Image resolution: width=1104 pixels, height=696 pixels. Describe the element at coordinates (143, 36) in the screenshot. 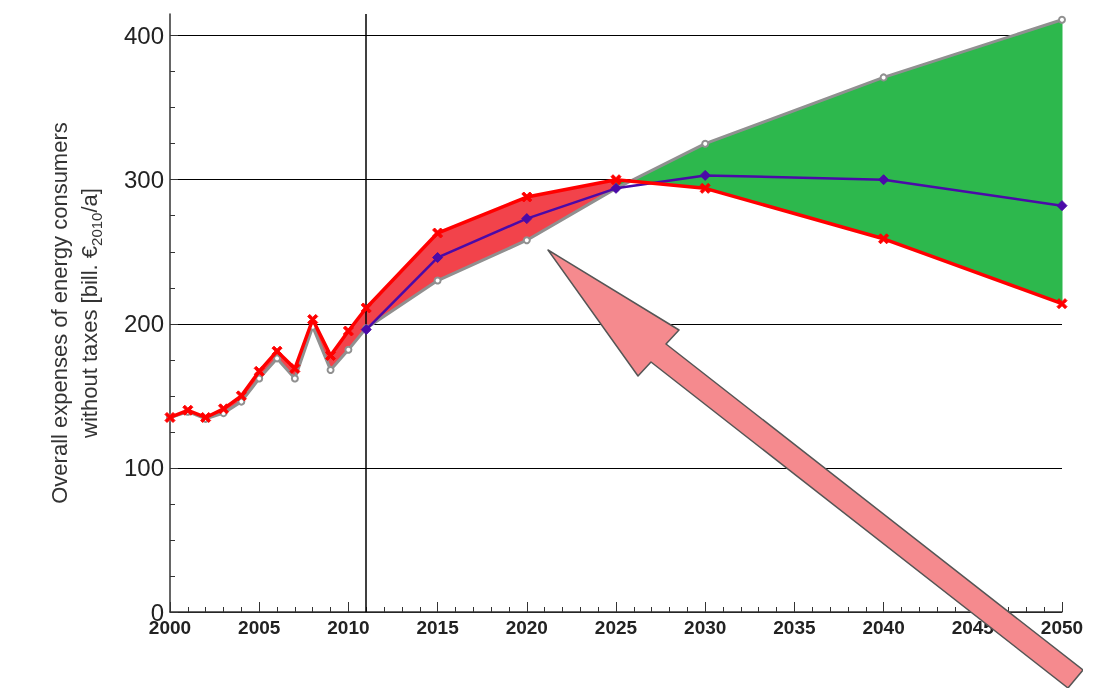

I see `y-tick-label: 400` at that location.